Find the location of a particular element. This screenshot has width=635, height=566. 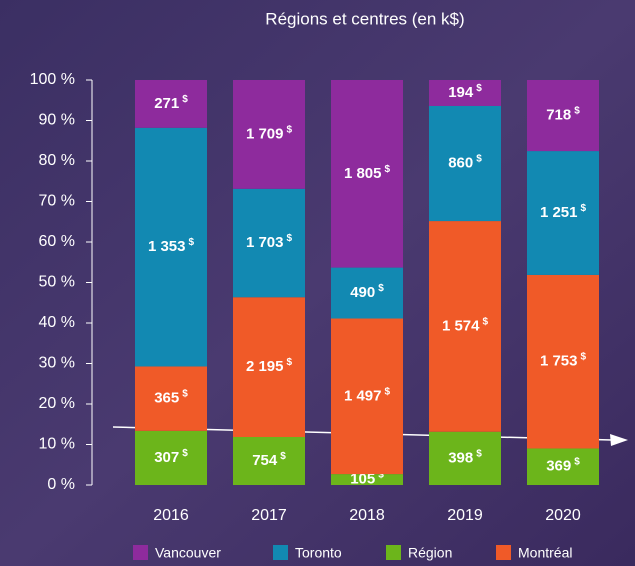

value-label: 490 $ is located at coordinates (367, 292).